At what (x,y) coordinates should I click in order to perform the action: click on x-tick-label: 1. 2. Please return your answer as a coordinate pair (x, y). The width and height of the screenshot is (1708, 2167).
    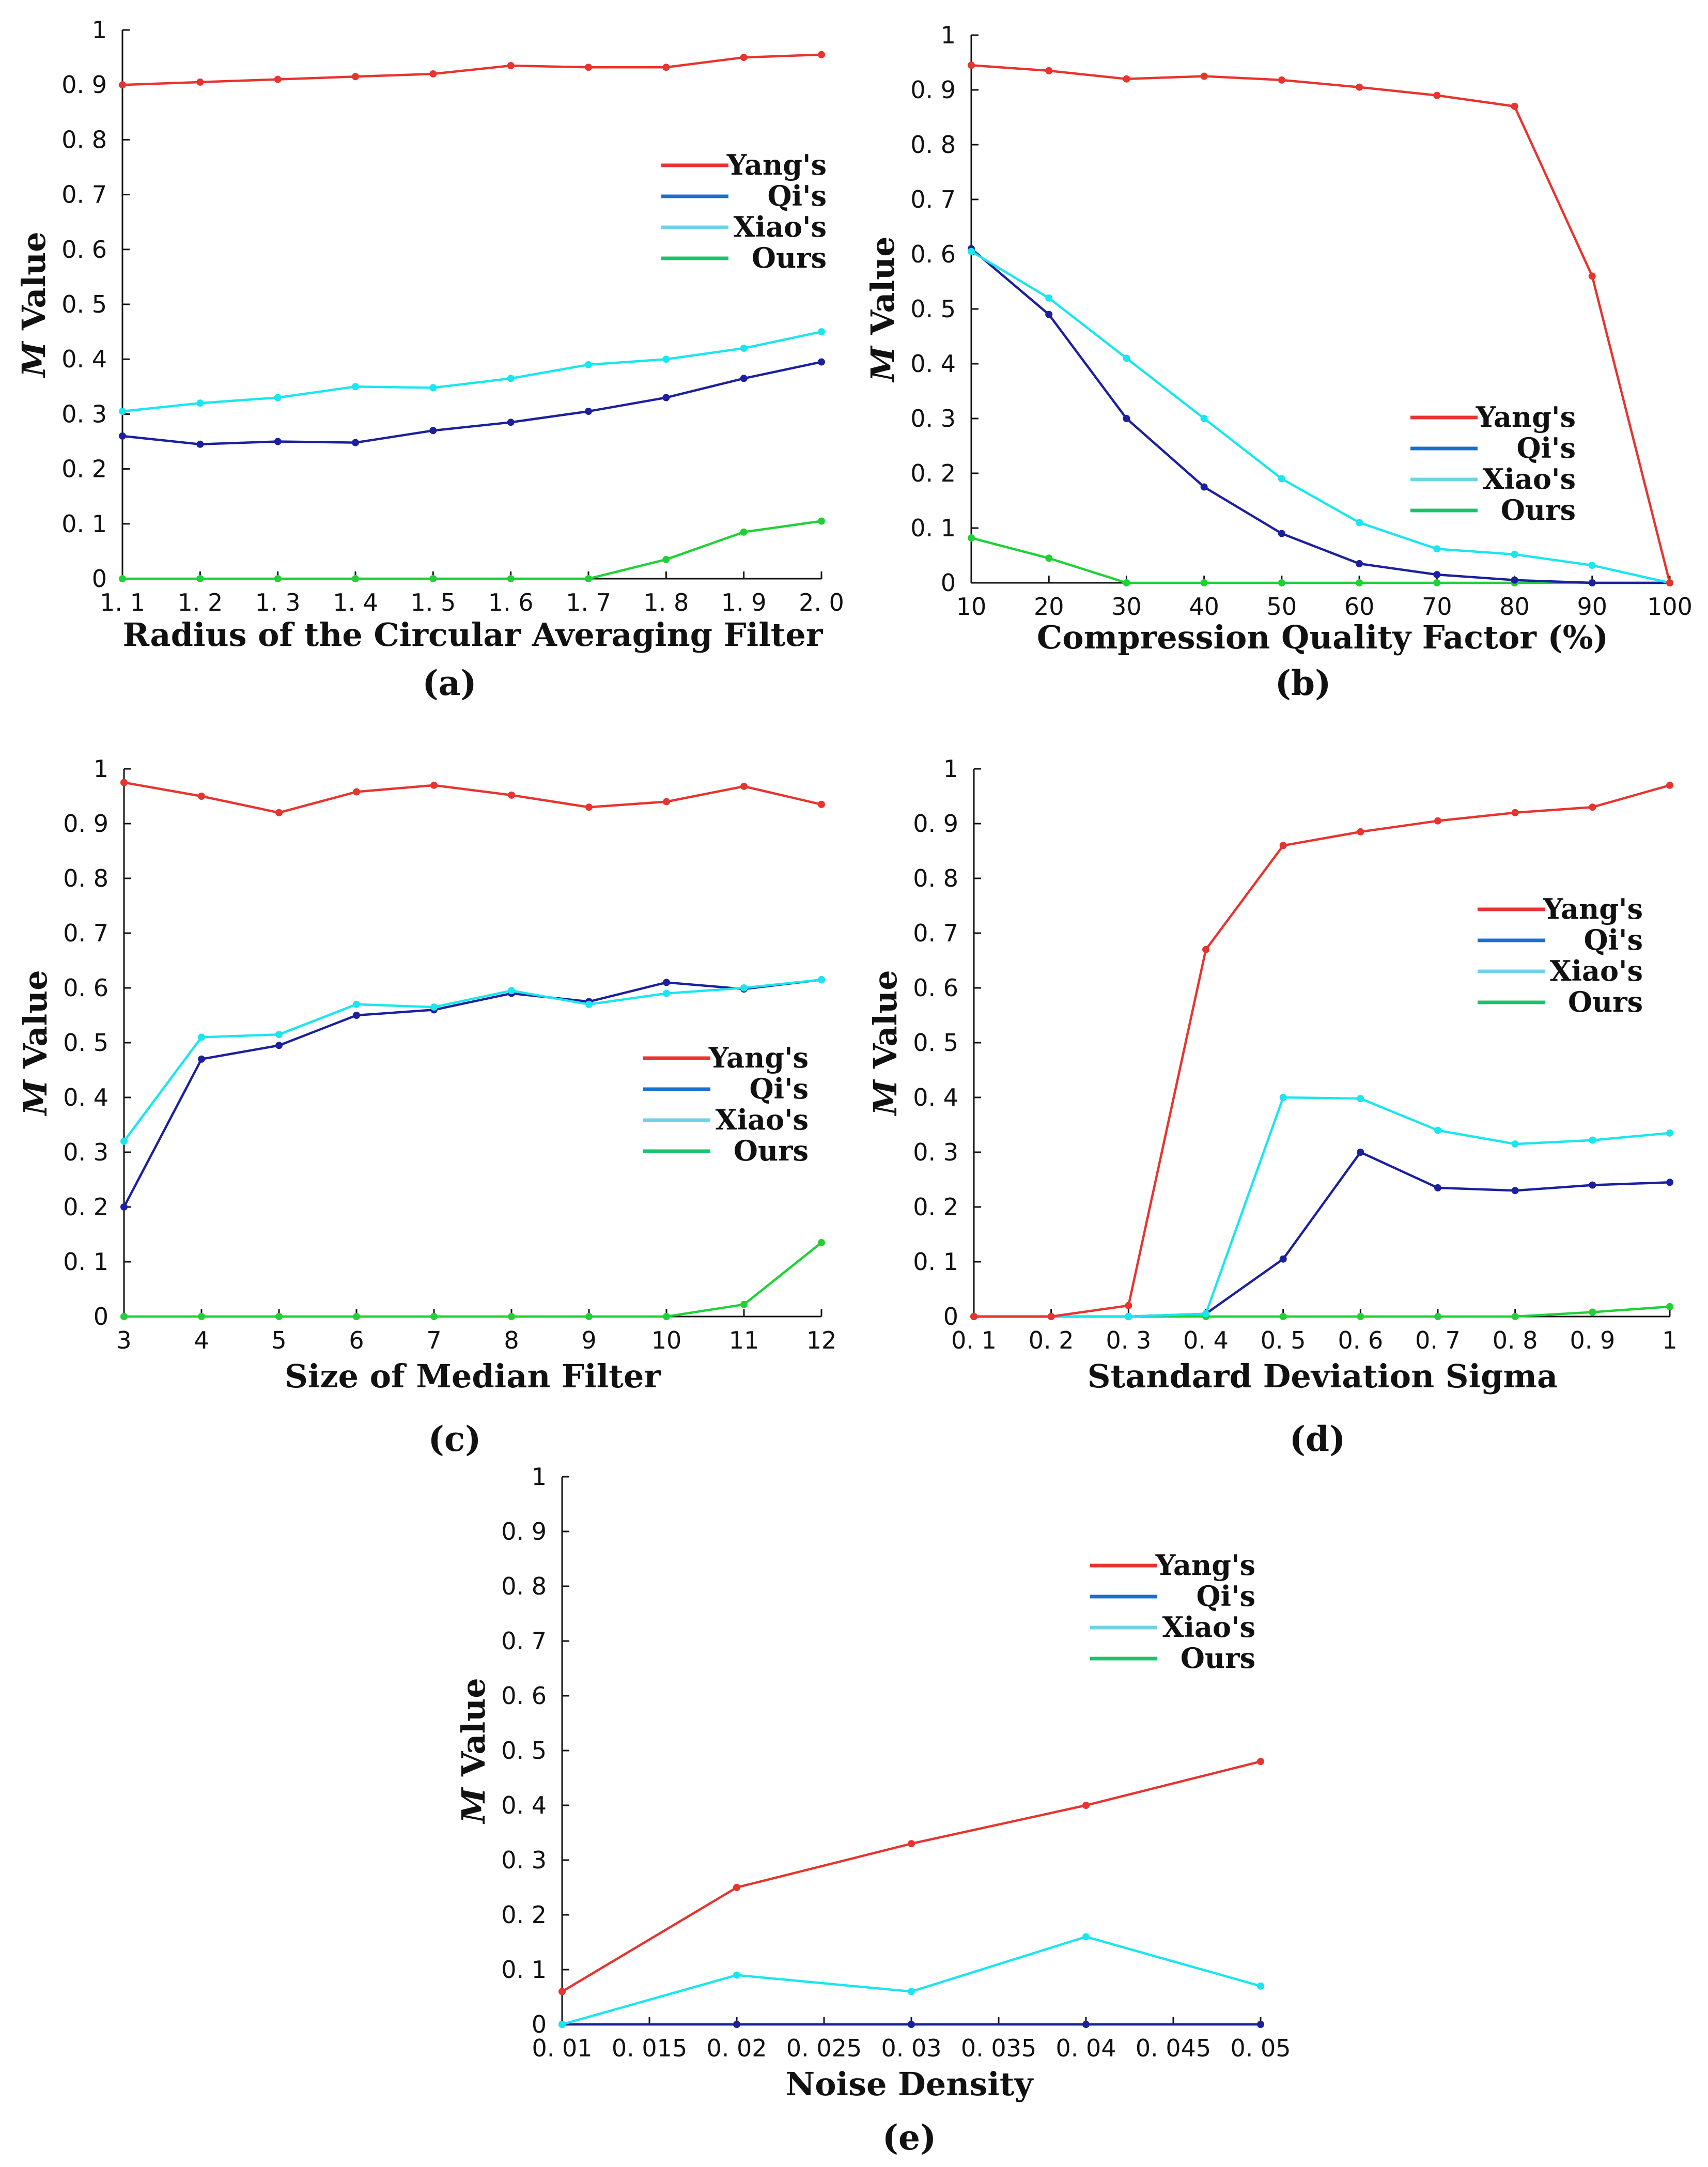
    Looking at the image, I should click on (200, 602).